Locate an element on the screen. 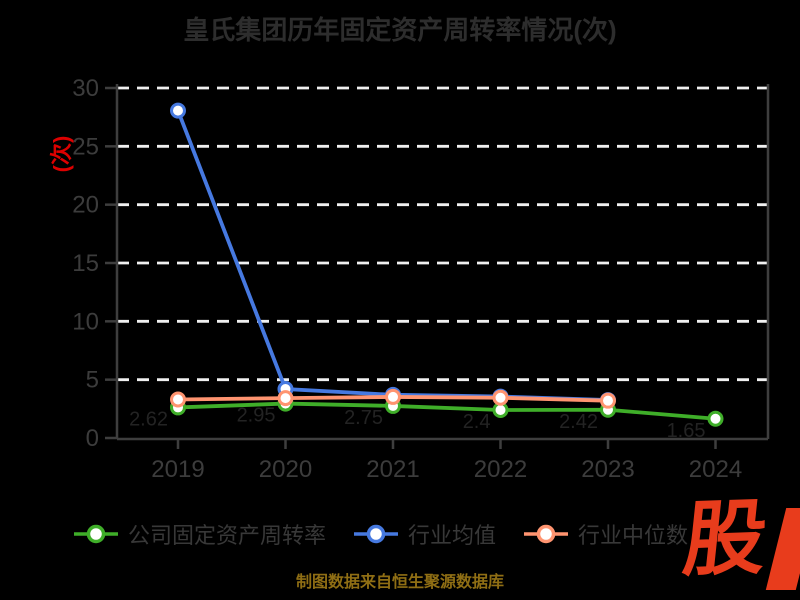  point-label-0-2022: 2.4 is located at coordinates (477, 422).